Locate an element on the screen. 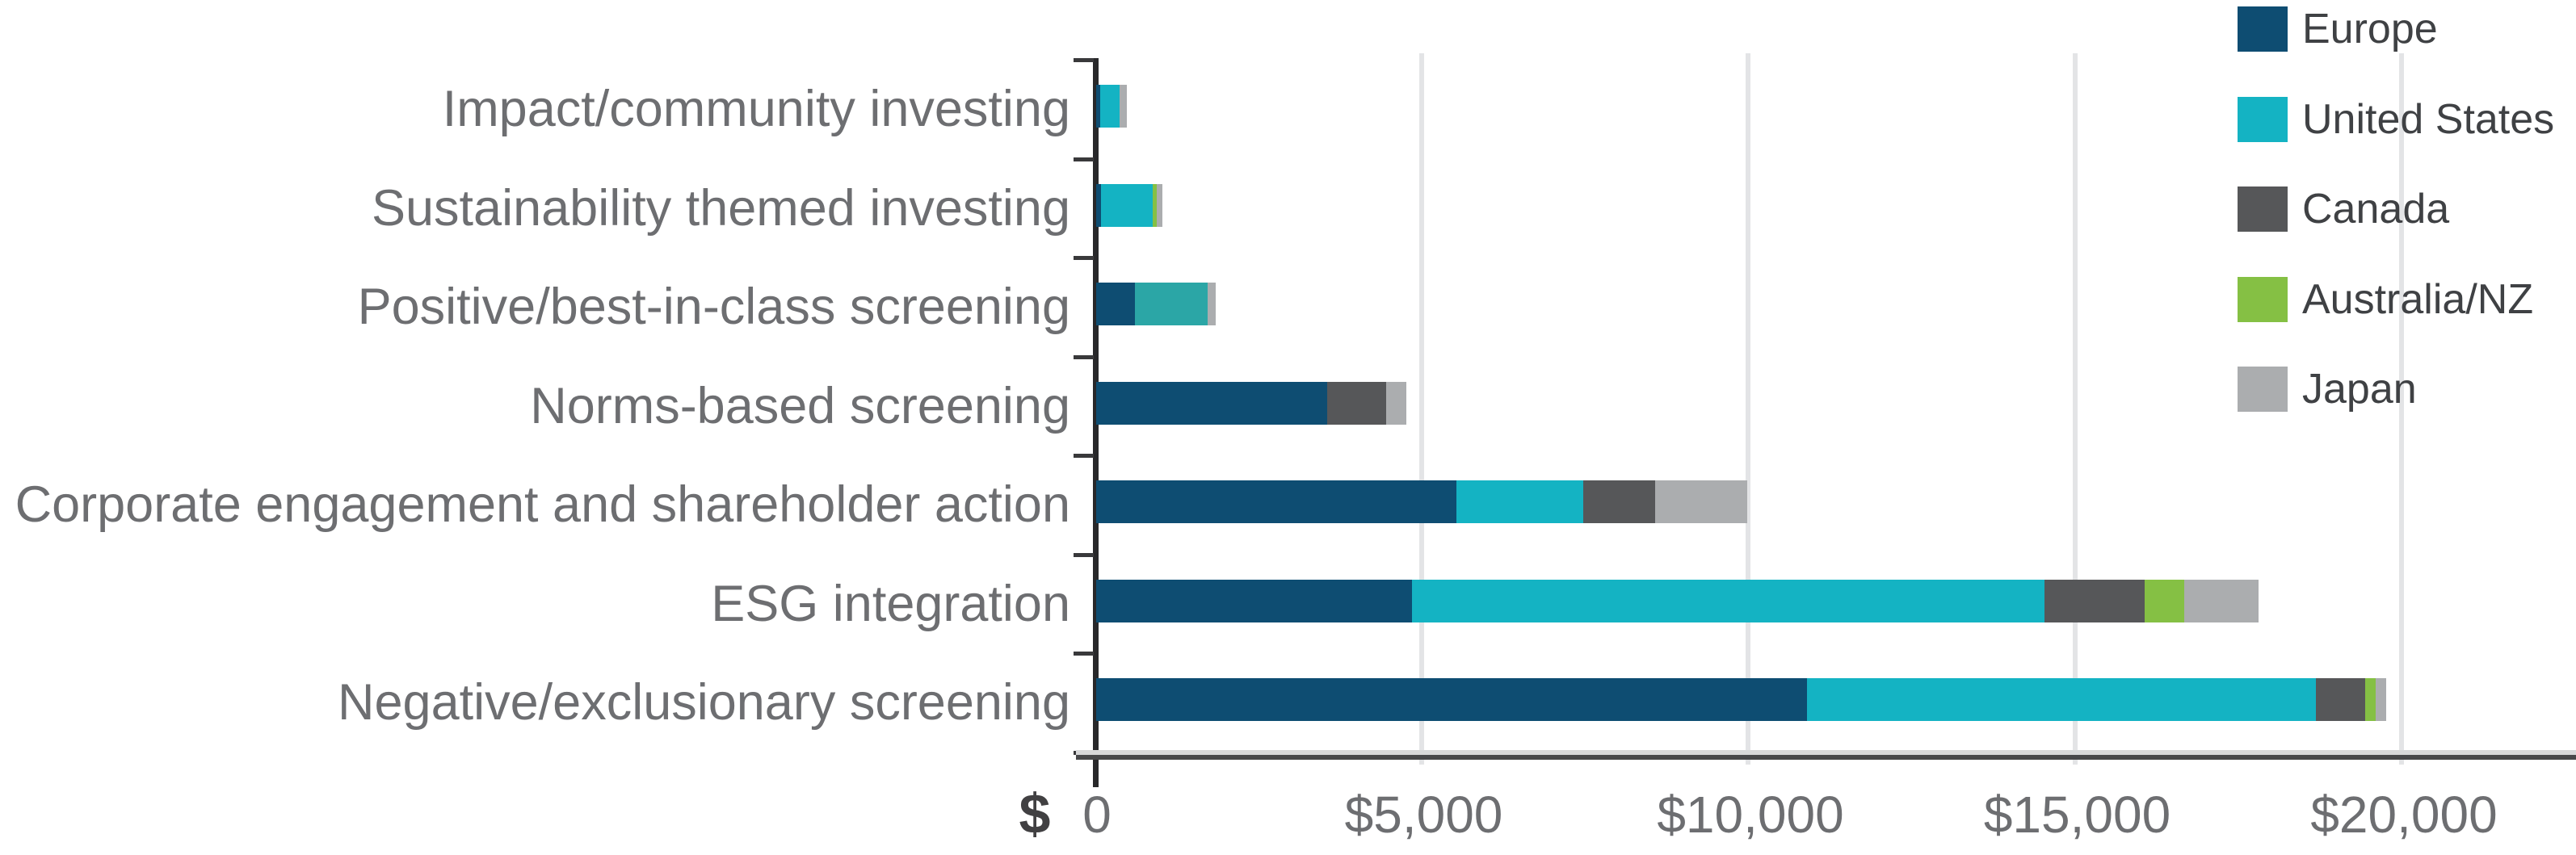  legend-swatch-united-states is located at coordinates (2263, 120).